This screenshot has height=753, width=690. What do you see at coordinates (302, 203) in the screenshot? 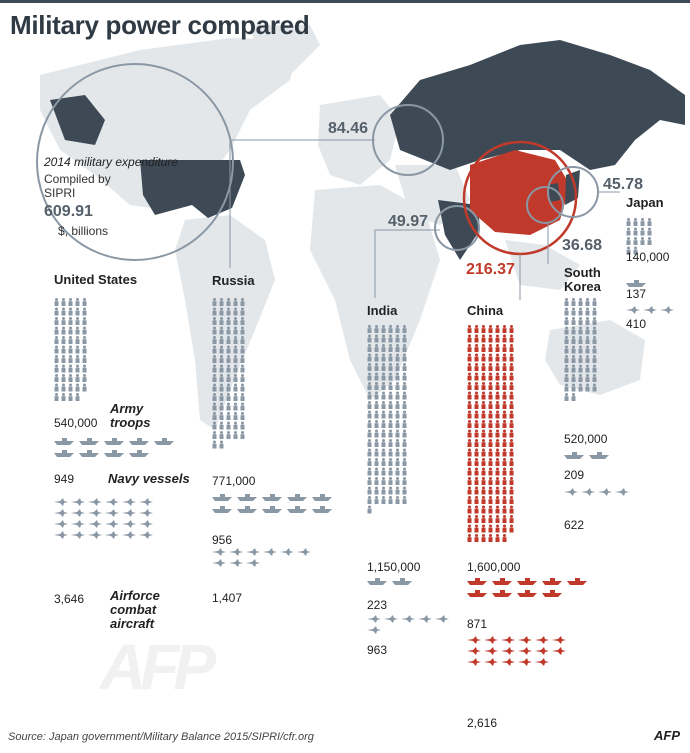
I see `leader-russia` at bounding box center [302, 203].